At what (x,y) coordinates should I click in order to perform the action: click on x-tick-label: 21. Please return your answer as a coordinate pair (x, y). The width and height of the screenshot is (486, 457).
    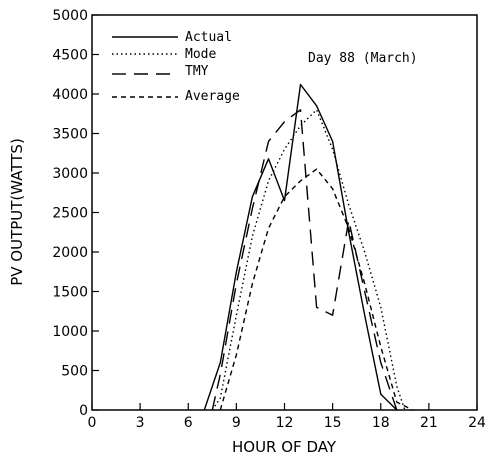
    Looking at the image, I should click on (429, 423).